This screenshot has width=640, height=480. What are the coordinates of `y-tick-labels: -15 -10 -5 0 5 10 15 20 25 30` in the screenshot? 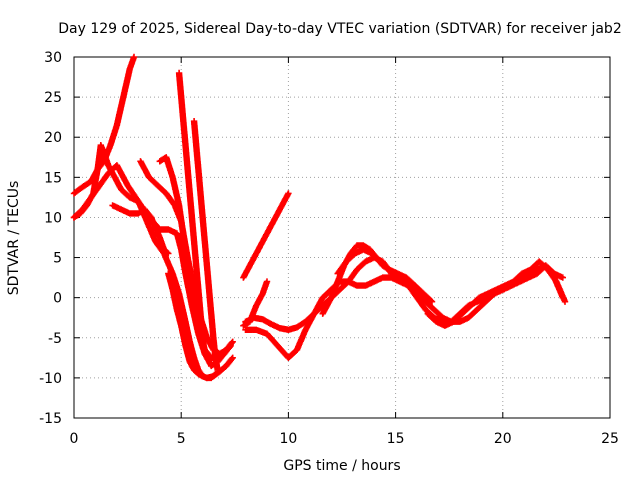 It's located at (50, 238).